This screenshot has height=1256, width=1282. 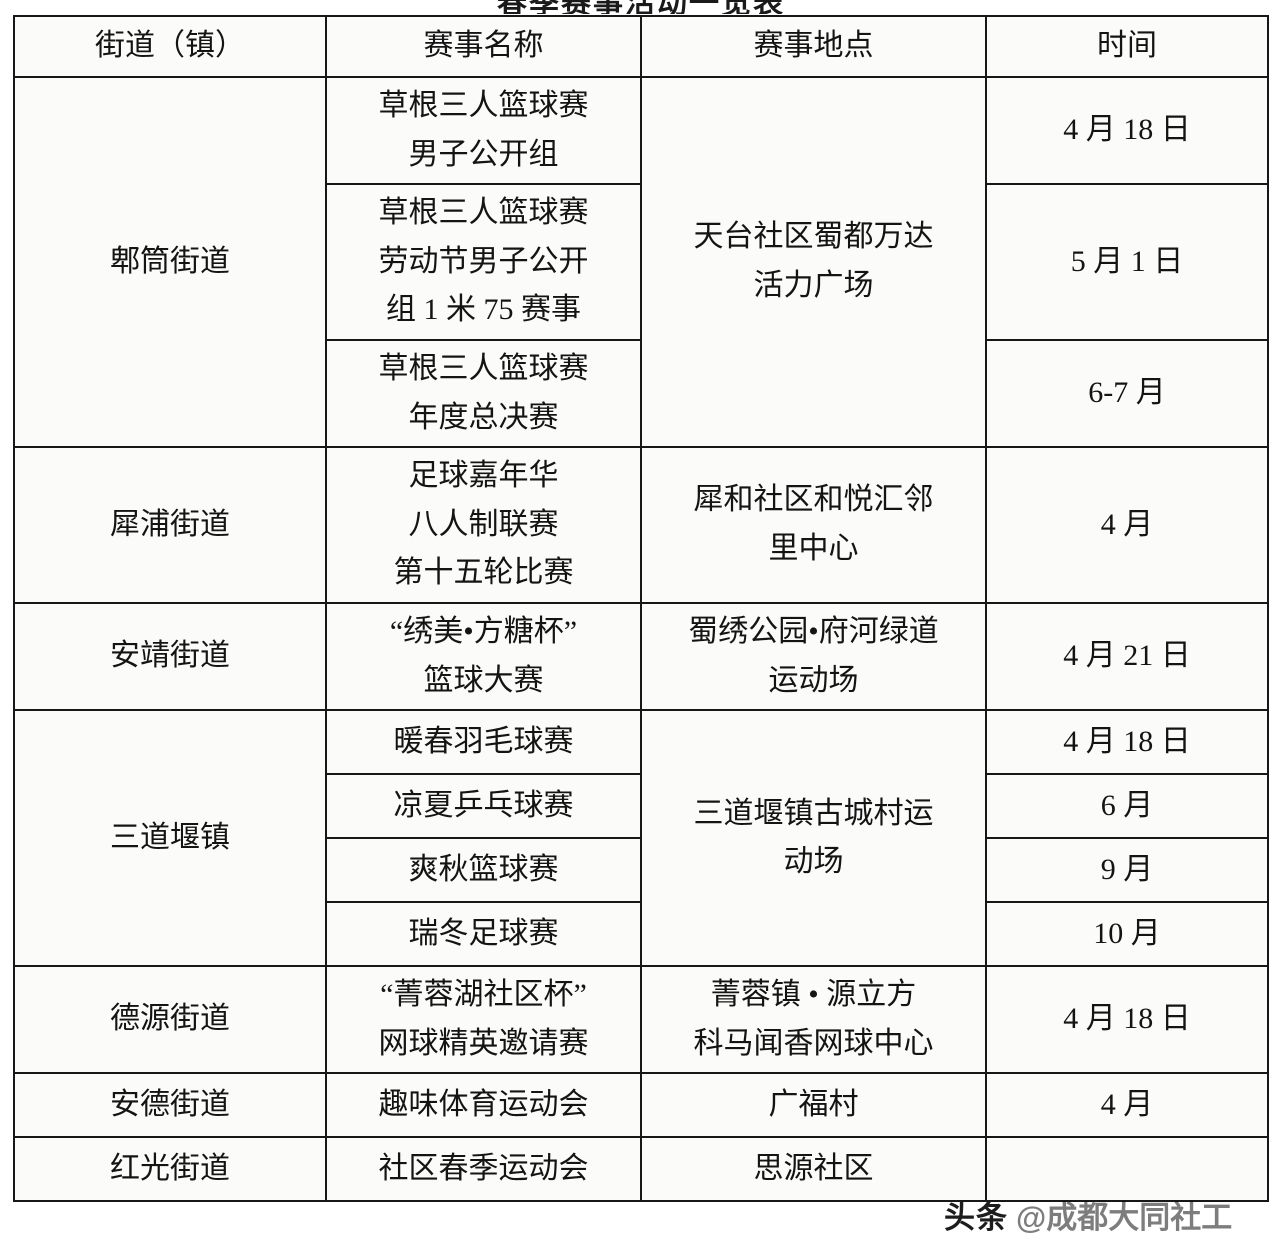 What do you see at coordinates (483, 573) in the screenshot?
I see `event-name-line: 第十五轮比赛` at bounding box center [483, 573].